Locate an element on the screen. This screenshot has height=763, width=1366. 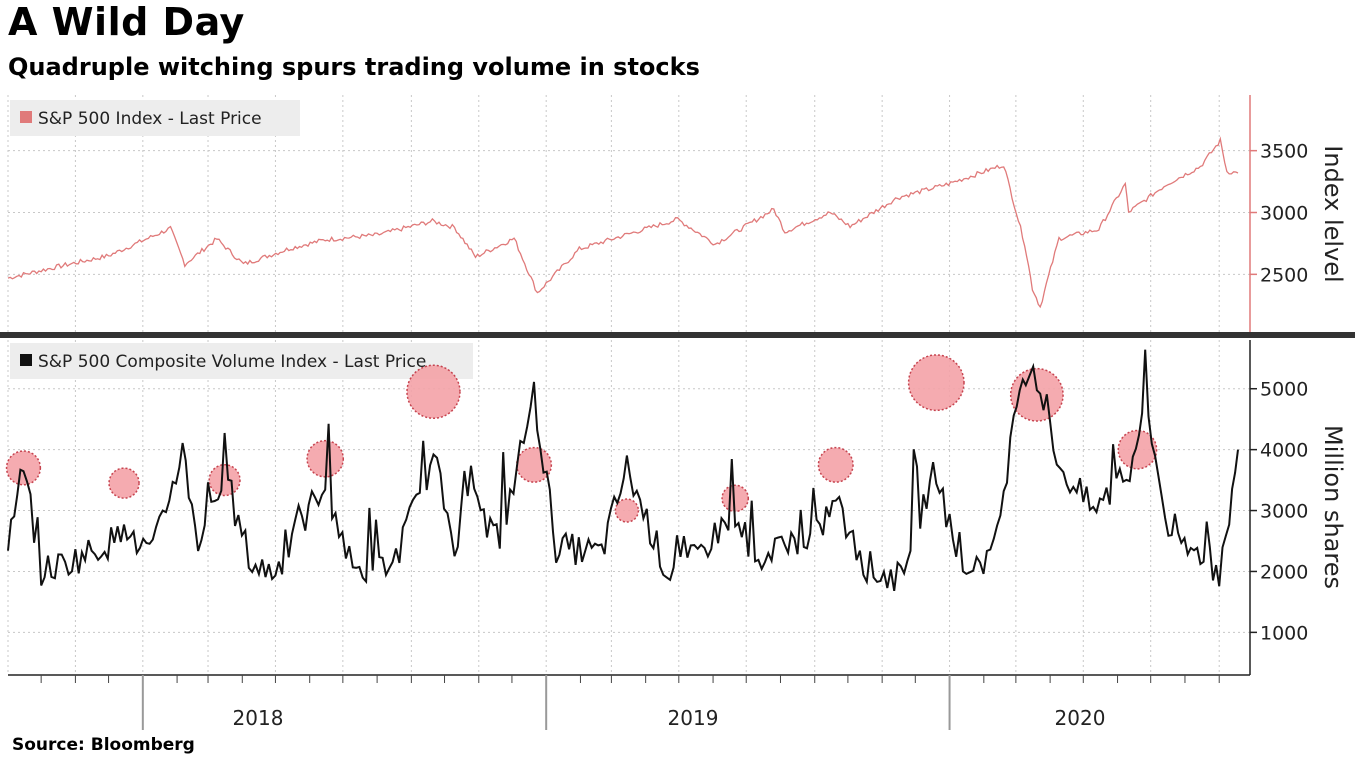
price-legend-swatch is located at coordinates (26, 117).